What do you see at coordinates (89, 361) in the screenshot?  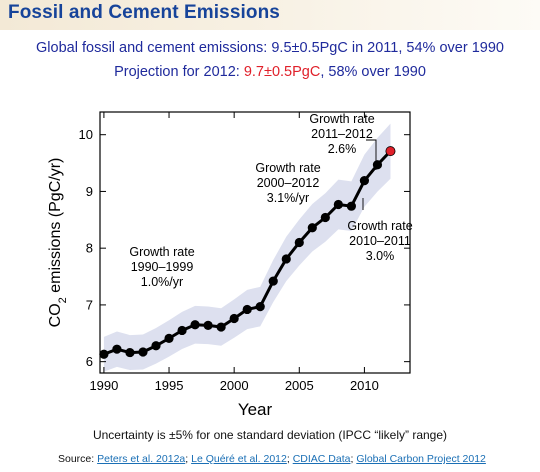 I see `y-tick-label: 6` at bounding box center [89, 361].